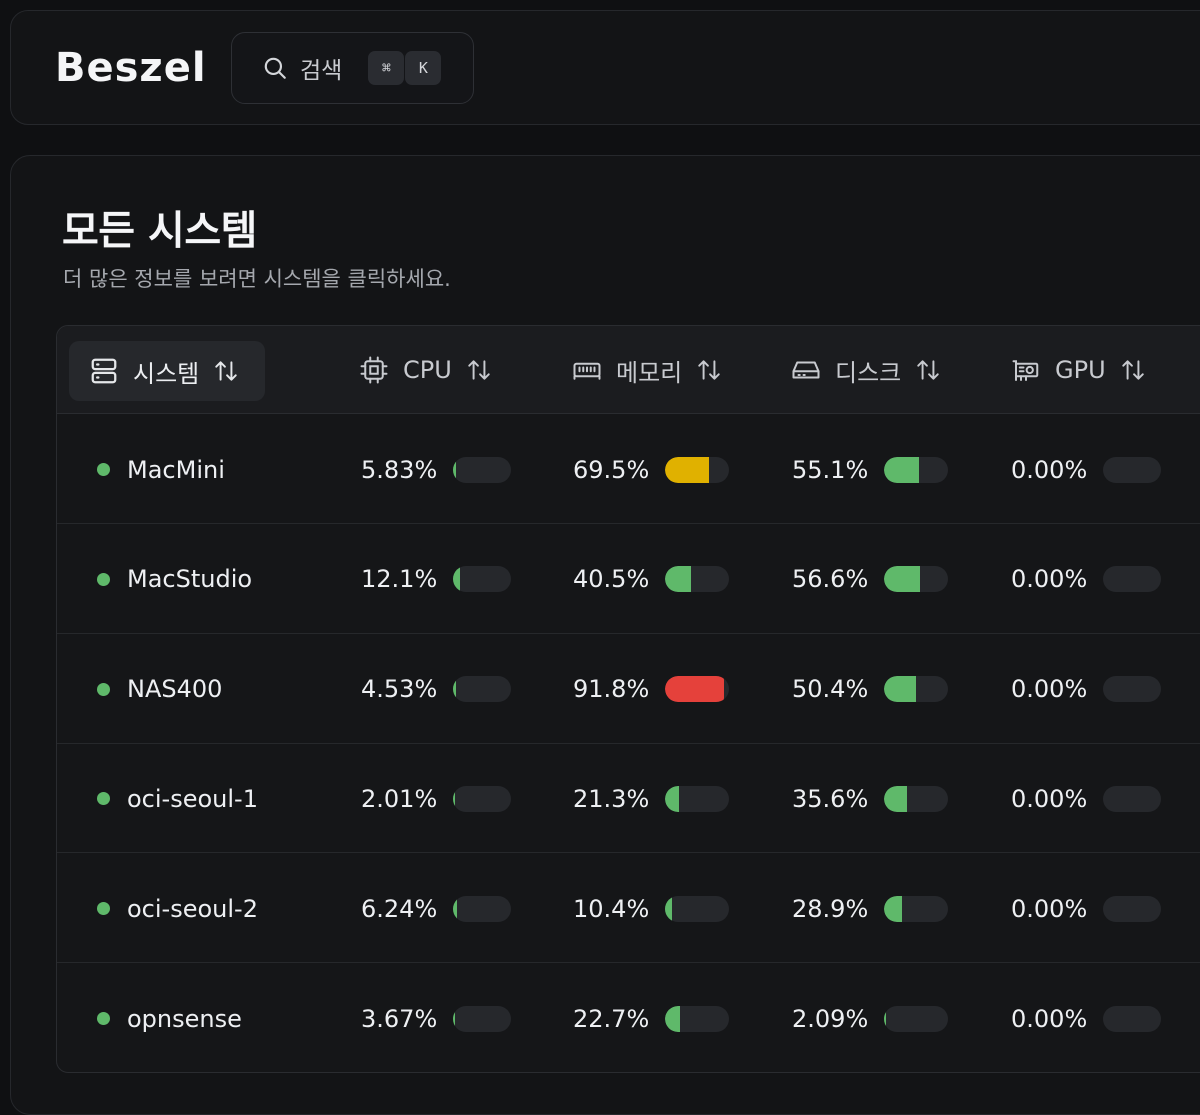 The image size is (1200, 1115). What do you see at coordinates (830, 908) in the screenshot?
I see `disk-percent: 28.9%` at bounding box center [830, 908].